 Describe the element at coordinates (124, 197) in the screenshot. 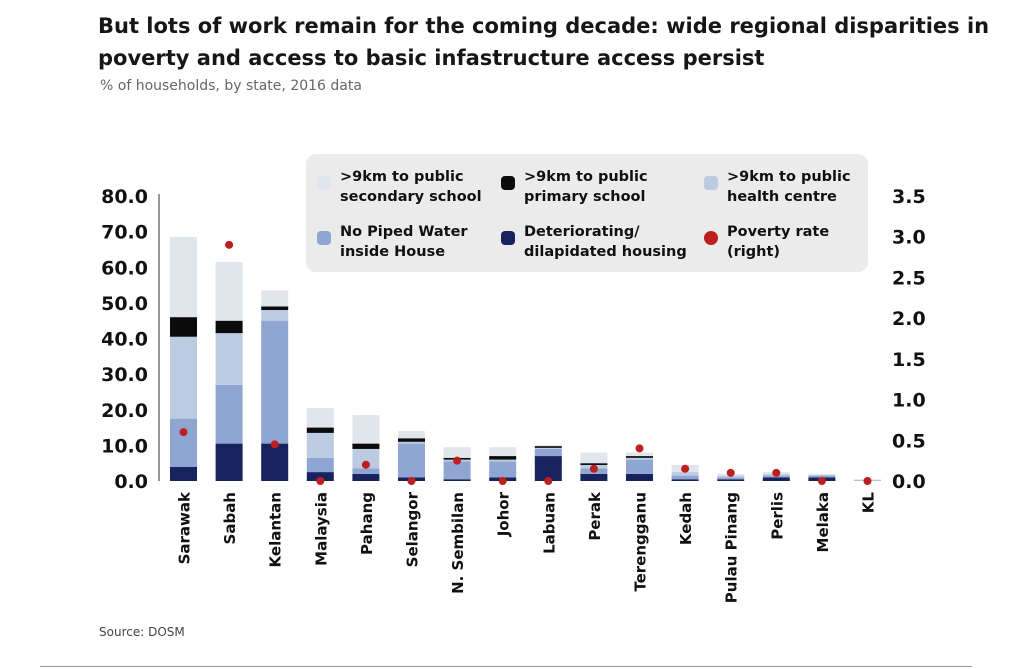

I see `left-tick-label: 80.0` at that location.